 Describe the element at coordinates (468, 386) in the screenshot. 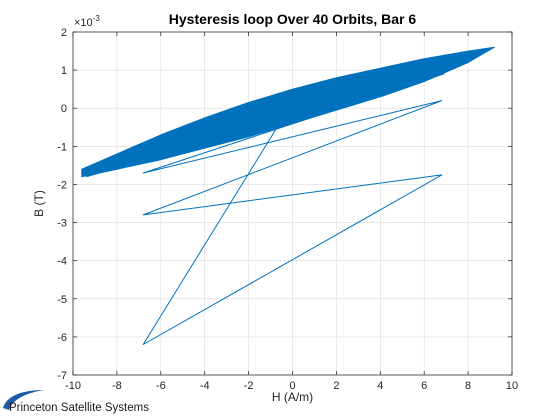

I see `x-tick-label: 8` at that location.